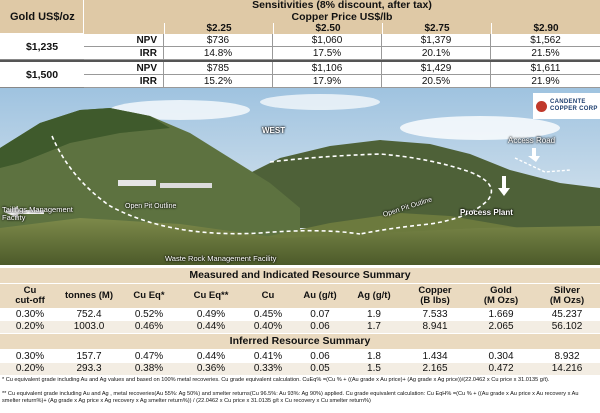  I want to click on table-cell: 0.07, so click(320, 314).